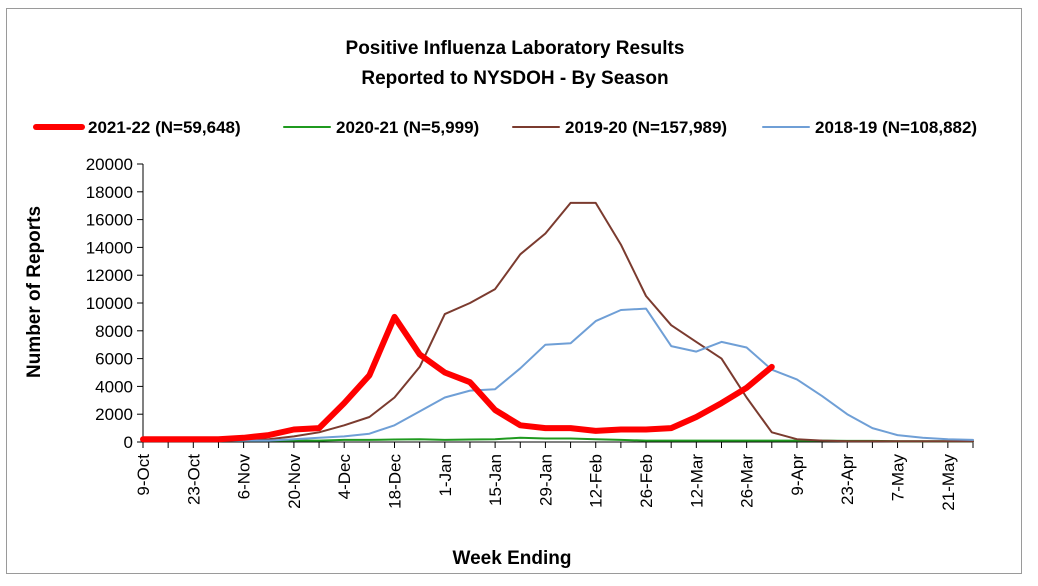  I want to click on chart-subtitle: Reported to NYSDOH - By Season, so click(515, 78).